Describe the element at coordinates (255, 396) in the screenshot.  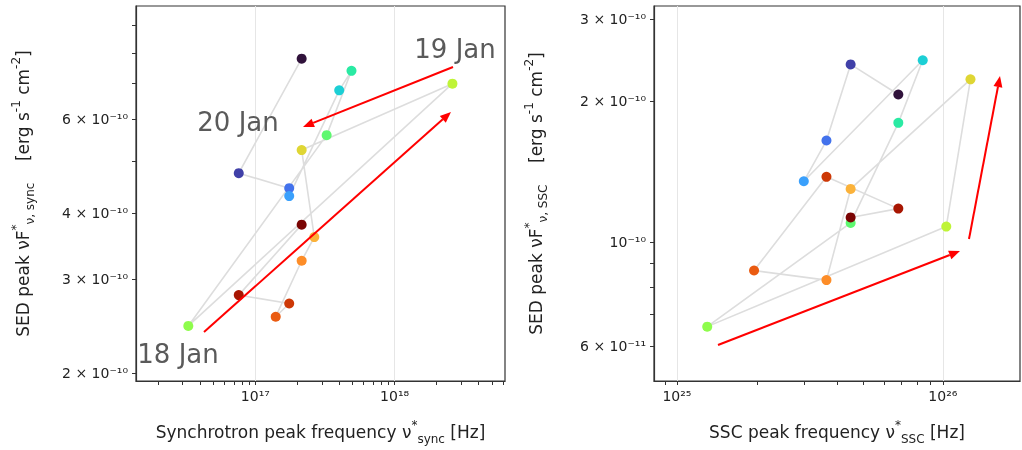
I see `x-tick-label: 10¹⁷` at that location.